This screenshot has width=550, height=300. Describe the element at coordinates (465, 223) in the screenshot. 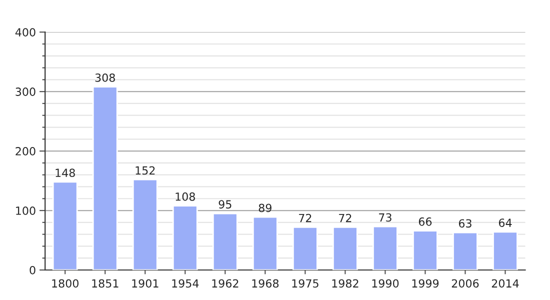

I see `data-label: 63` at that location.